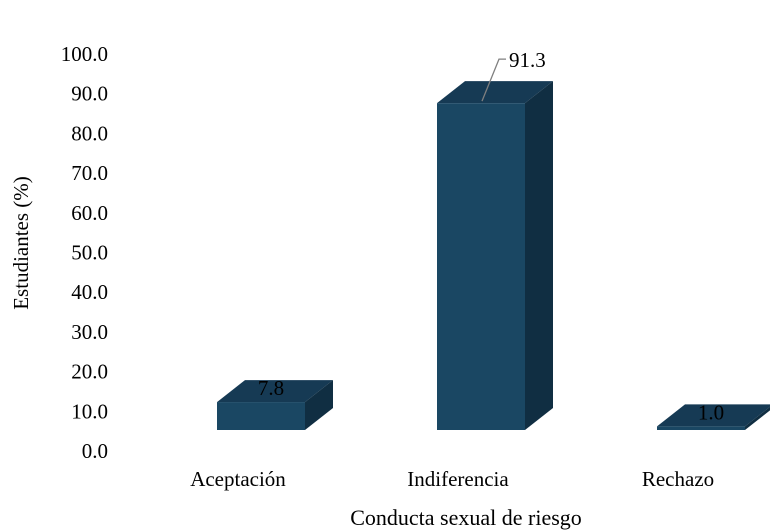  I want to click on y-tick-label: 80.0, so click(89, 133).